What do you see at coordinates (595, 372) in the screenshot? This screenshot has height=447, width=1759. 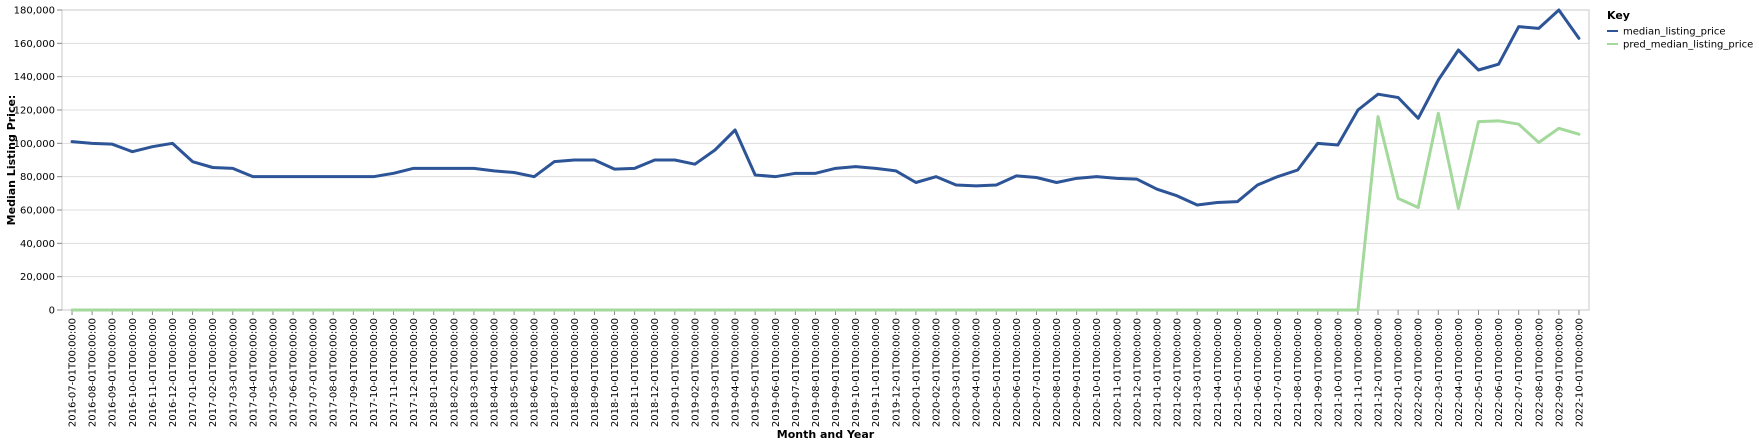 I see `x-tick-label: 2018-09-01T00:00:00` at bounding box center [595, 372].